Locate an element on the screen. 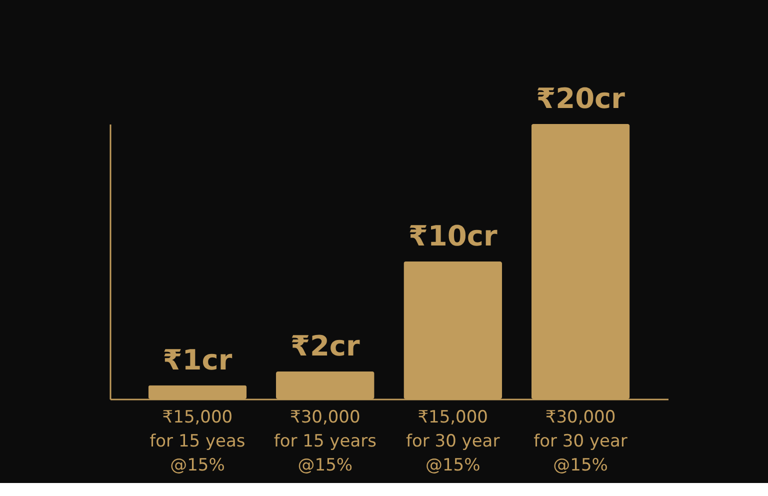 This screenshot has width=768, height=496. x-tick-label: ₹30,000 for 30 year @15% is located at coordinates (581, 442).